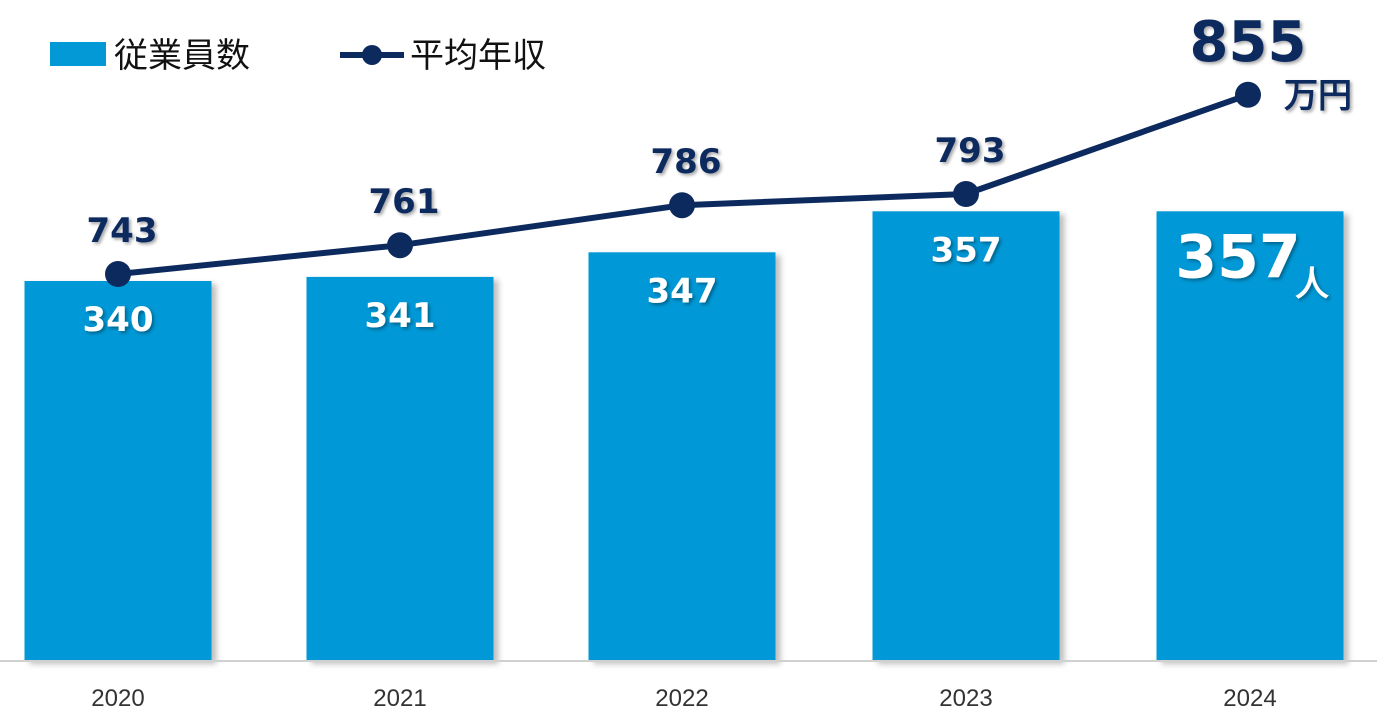 Image resolution: width=1377 pixels, height=728 pixels. Describe the element at coordinates (1249, 698) in the screenshot. I see `x-tick-2024: 2024` at that location.